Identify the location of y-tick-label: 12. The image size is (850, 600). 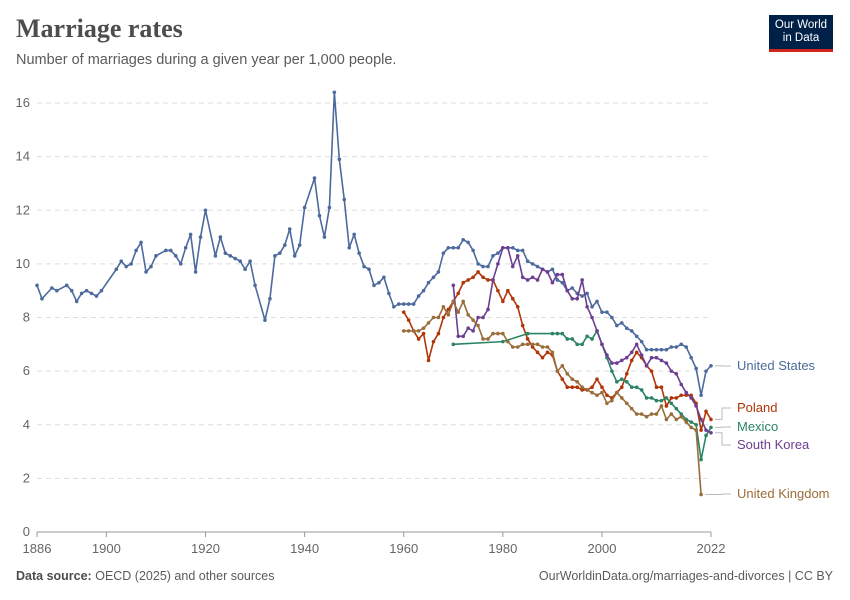
(23, 209).